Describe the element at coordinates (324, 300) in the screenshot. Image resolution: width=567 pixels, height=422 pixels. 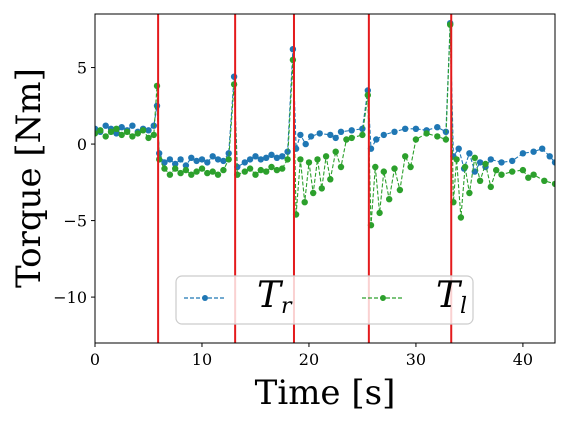
I see `legend-frame` at that location.